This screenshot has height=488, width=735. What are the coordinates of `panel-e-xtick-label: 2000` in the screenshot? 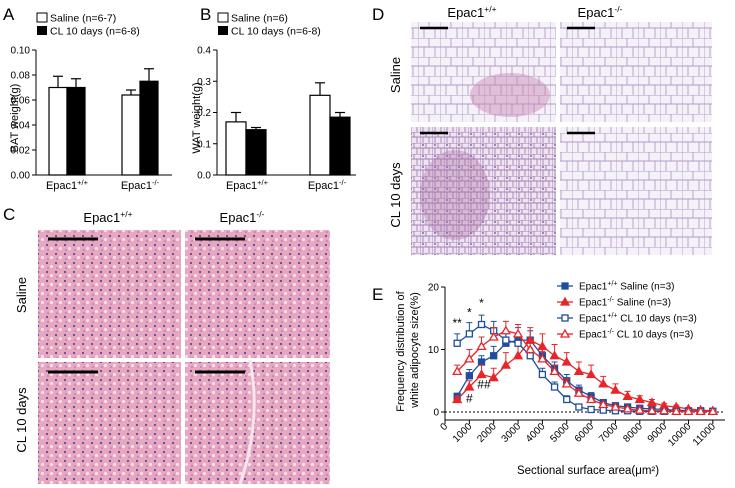 It's located at (487, 433).